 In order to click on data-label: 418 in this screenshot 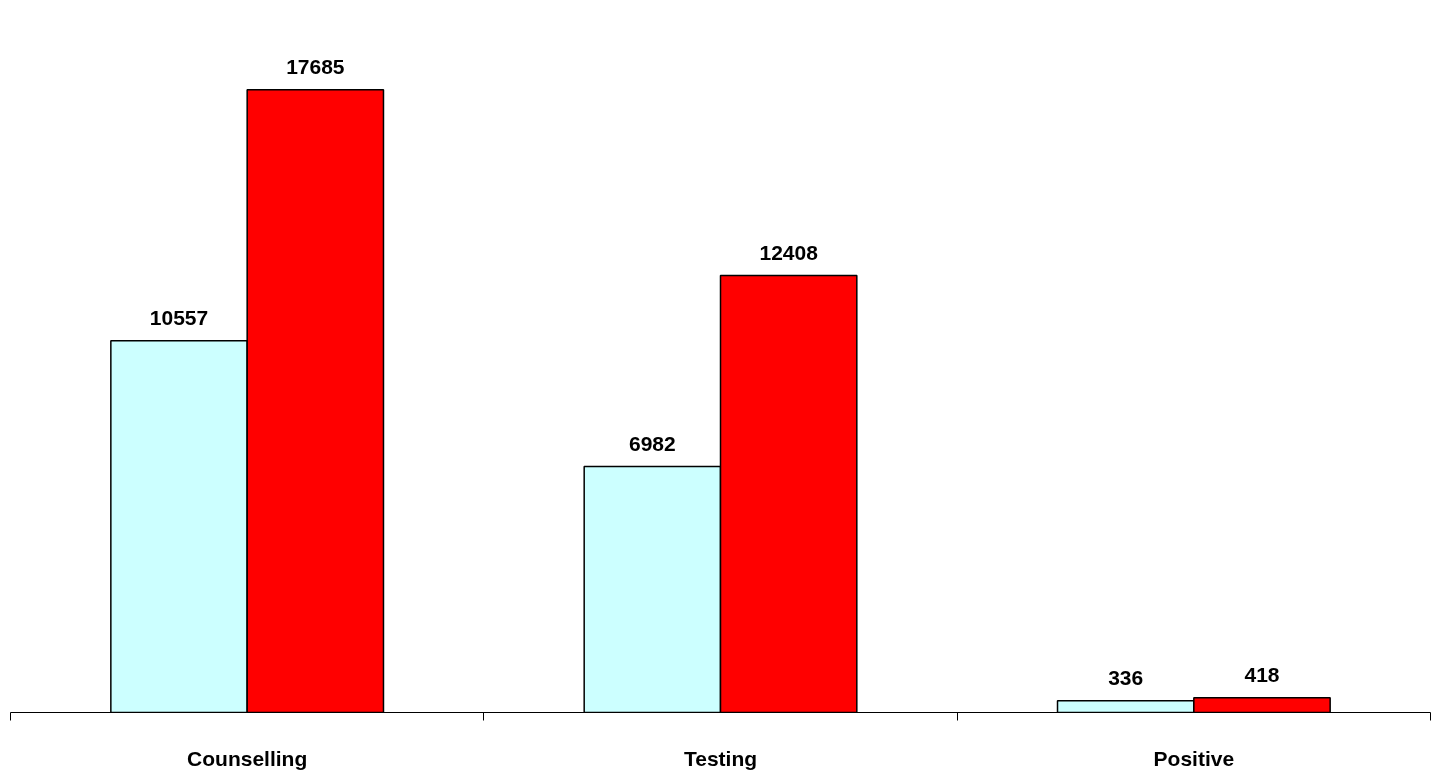, I will do `click(1262, 674)`.